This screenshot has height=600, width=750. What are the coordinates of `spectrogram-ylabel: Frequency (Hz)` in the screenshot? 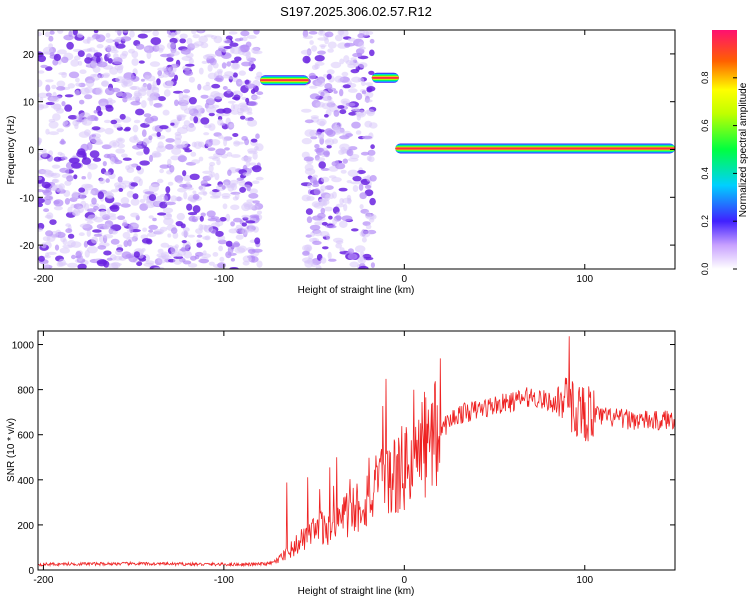 It's located at (11, 150).